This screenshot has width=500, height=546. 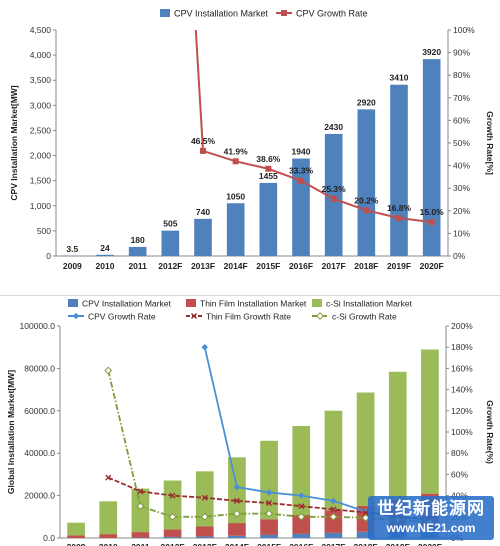 I want to click on y-tick-label: 1,000, so click(x=41, y=206).